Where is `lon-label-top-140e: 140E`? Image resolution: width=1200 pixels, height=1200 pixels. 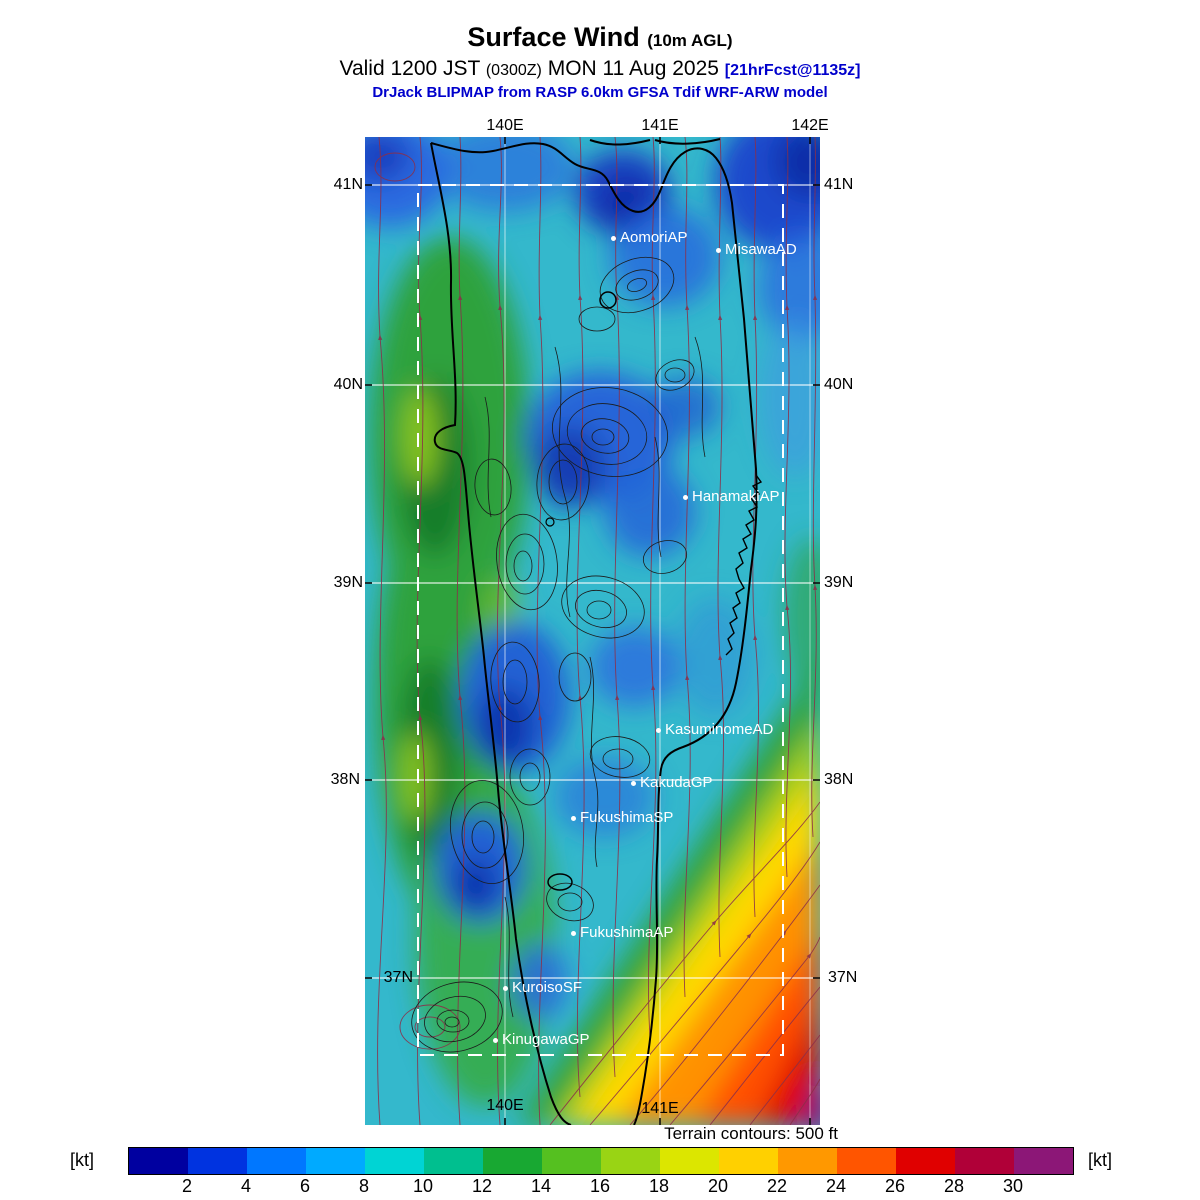 lon-label-top-140e: 140E is located at coordinates (505, 125).